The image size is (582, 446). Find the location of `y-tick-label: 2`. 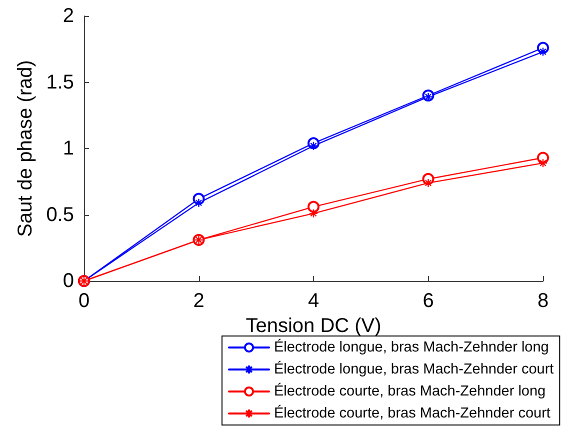

y-tick-label: 2 is located at coordinates (68, 16).